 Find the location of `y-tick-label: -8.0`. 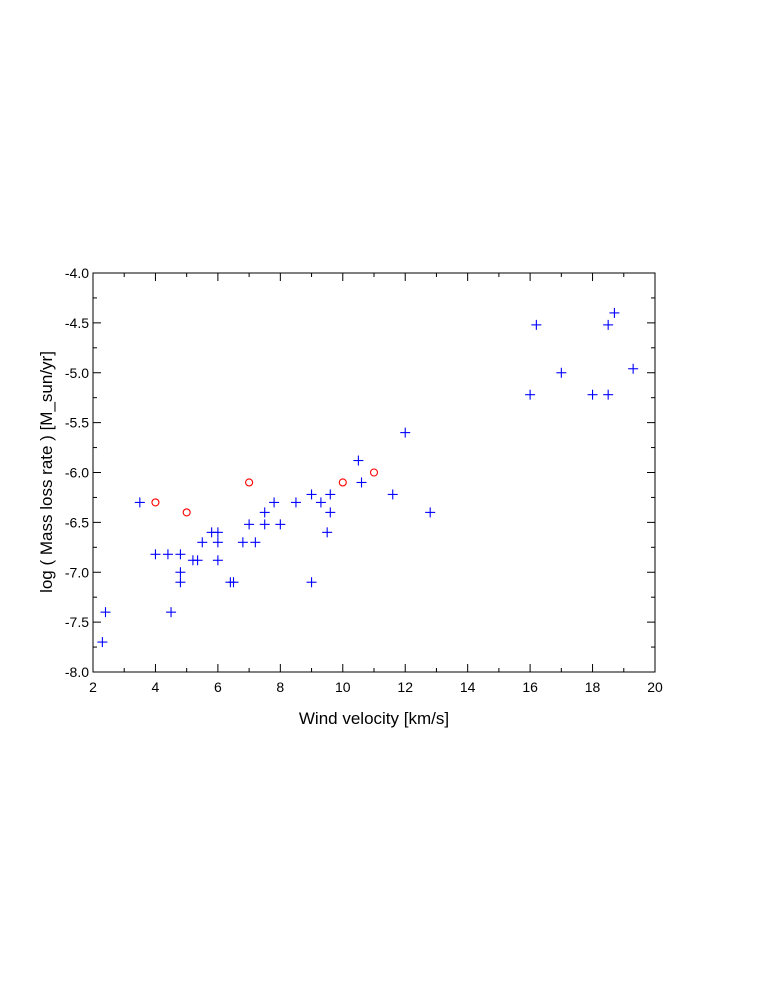

y-tick-label: -8.0 is located at coordinates (77, 672).